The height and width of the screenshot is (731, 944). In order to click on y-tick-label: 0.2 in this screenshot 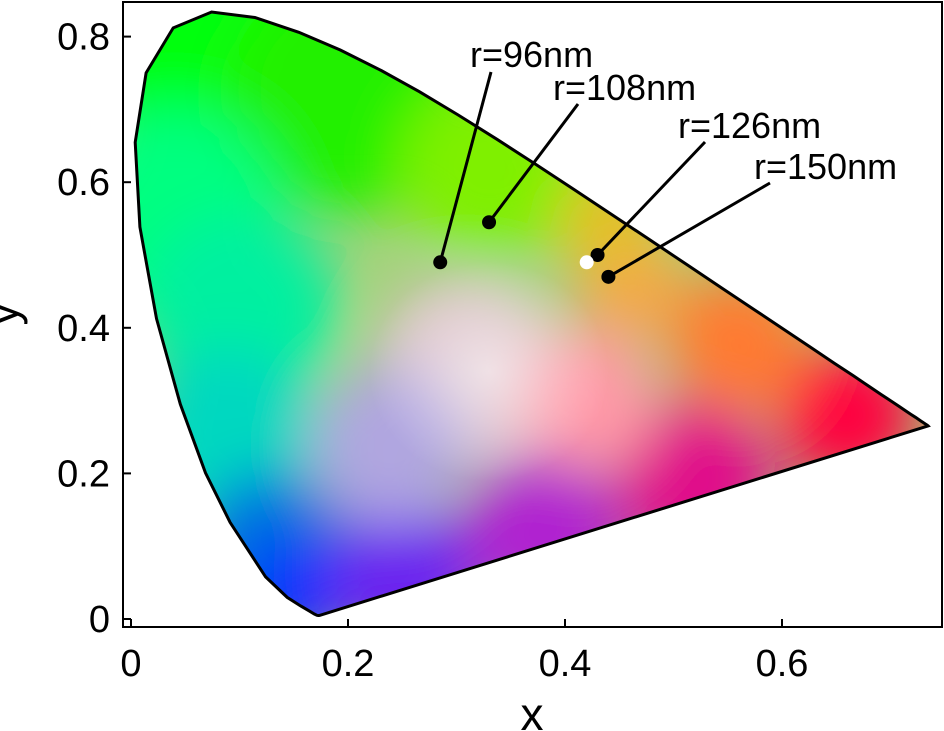, I will do `click(83, 474)`.